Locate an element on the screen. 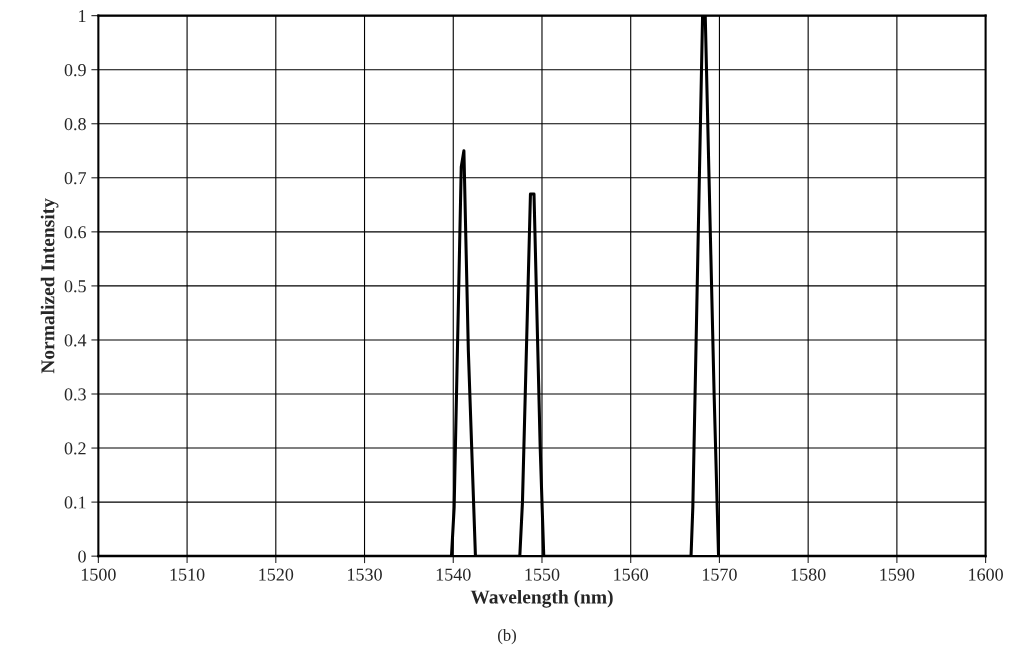 This screenshot has width=1014, height=652. y-axis-title: Normalized Intensity is located at coordinates (49, 286).